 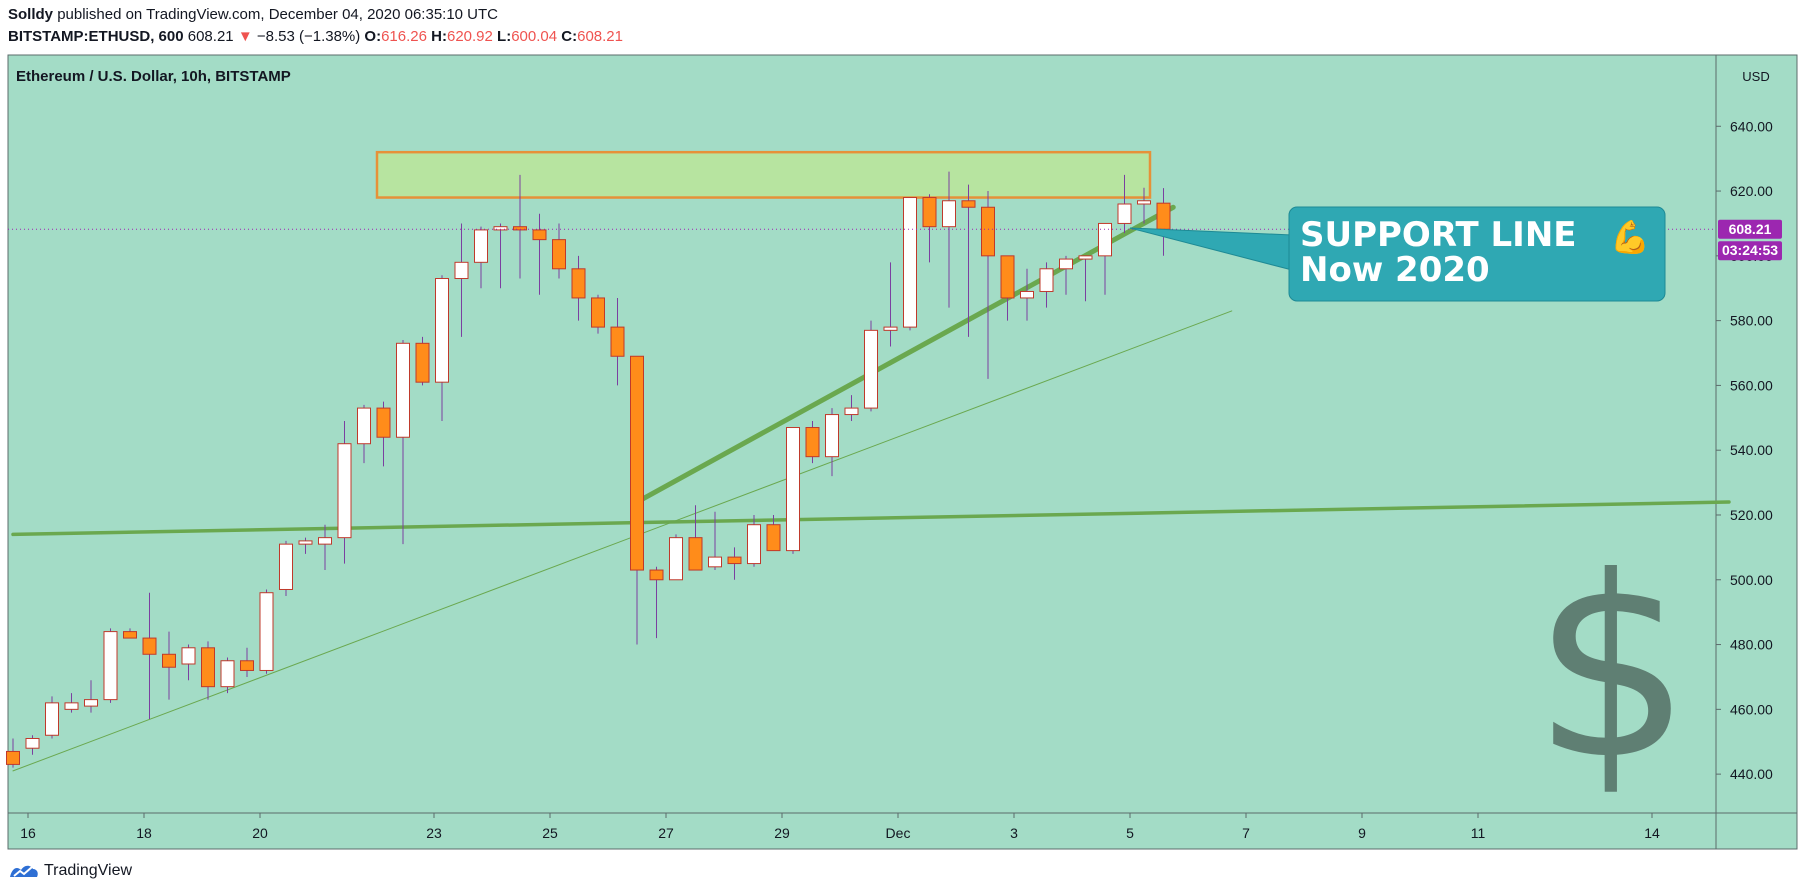 What do you see at coordinates (1756, 434) in the screenshot?
I see `price-axis` at bounding box center [1756, 434].